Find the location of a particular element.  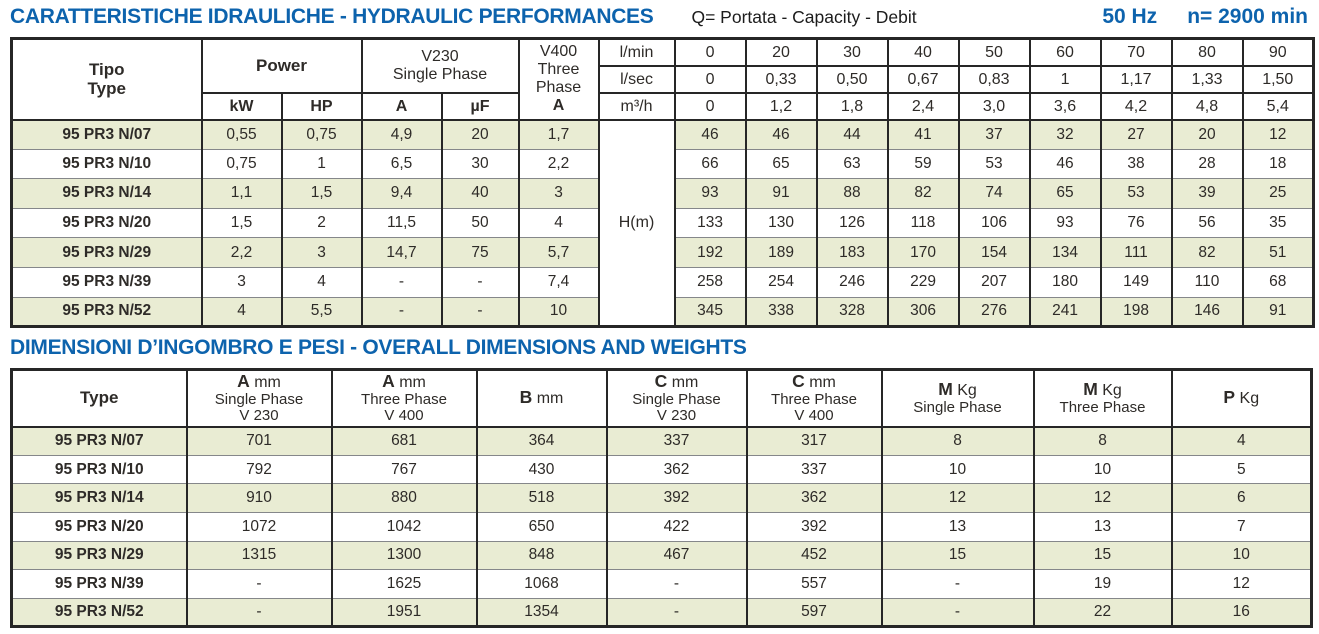

dimension-value: 467 is located at coordinates (676, 555).